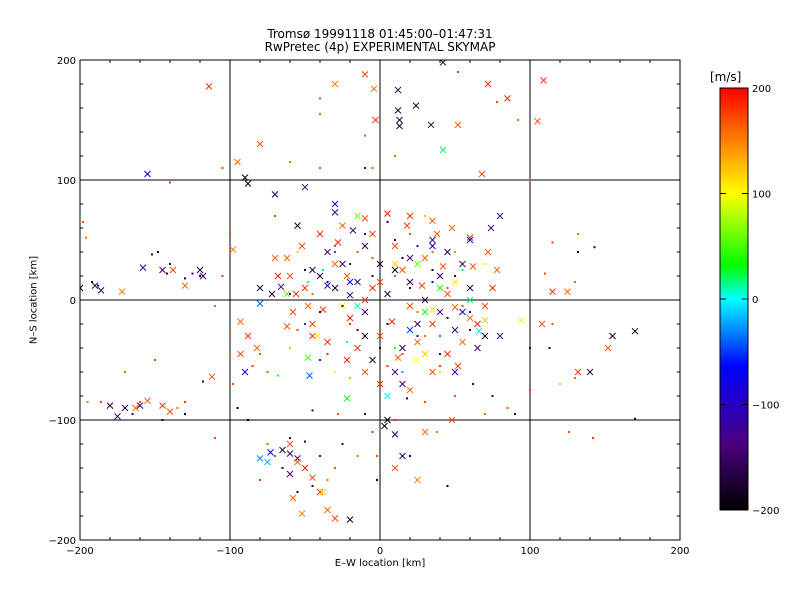 Image resolution: width=800 pixels, height=600 pixels. Describe the element at coordinates (66, 61) in the screenshot. I see `y-tick-label: 200` at that location.